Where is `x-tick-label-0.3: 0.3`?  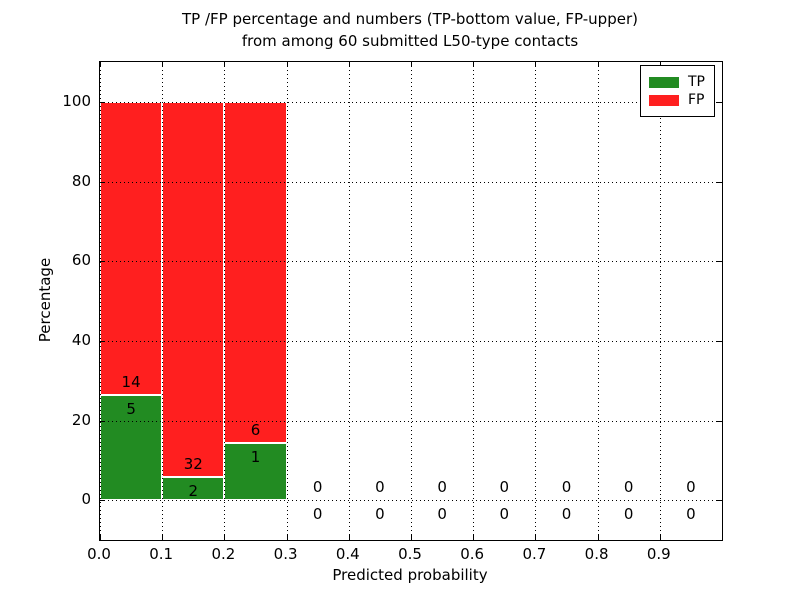 x-tick-label-0.3: 0.3 is located at coordinates (285, 554).